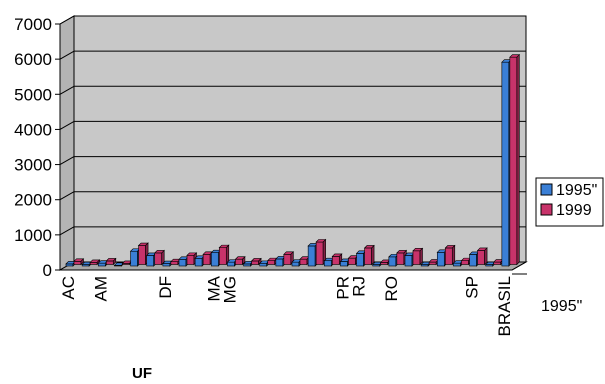  I want to click on y-tick-label: 1000, so click(33, 235).